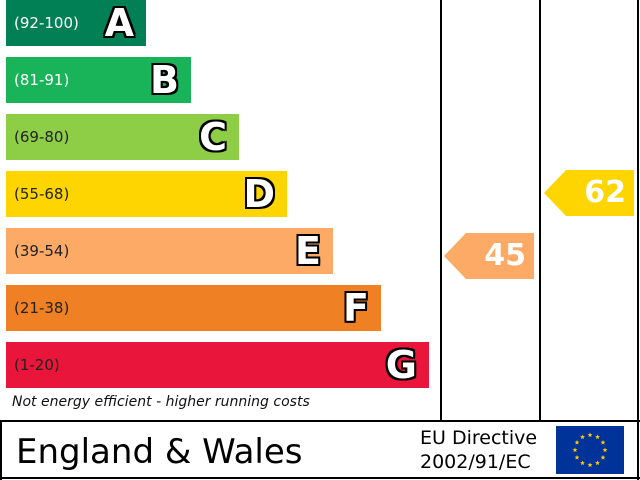 Image resolution: width=640 pixels, height=480 pixels. I want to click on band-letter: F, so click(356, 308).